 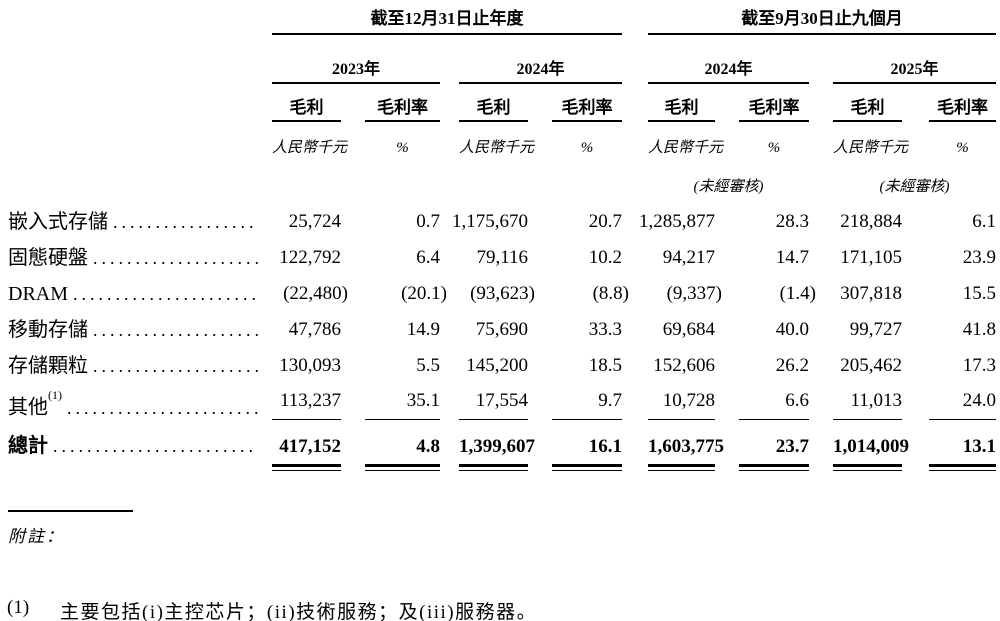 I want to click on value-cell: 0.7, so click(x=428, y=221).